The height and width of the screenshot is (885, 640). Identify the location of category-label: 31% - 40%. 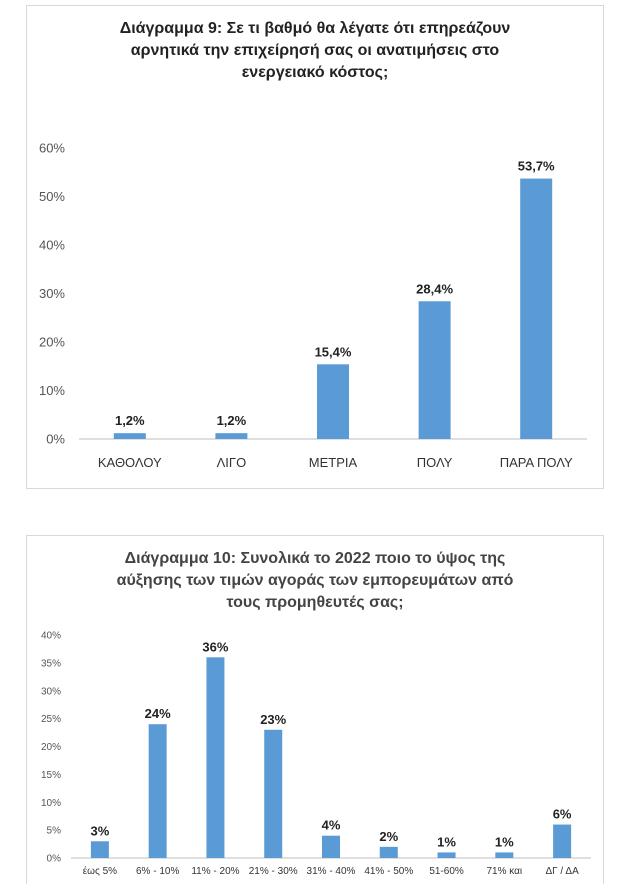
(331, 871).